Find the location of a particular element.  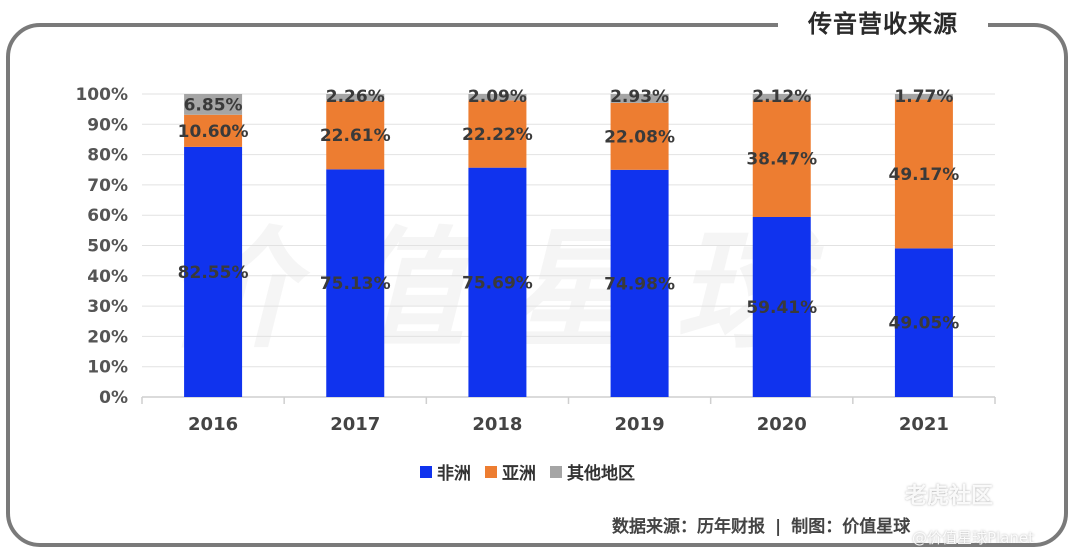

data-label: 6.85% is located at coordinates (213, 105).